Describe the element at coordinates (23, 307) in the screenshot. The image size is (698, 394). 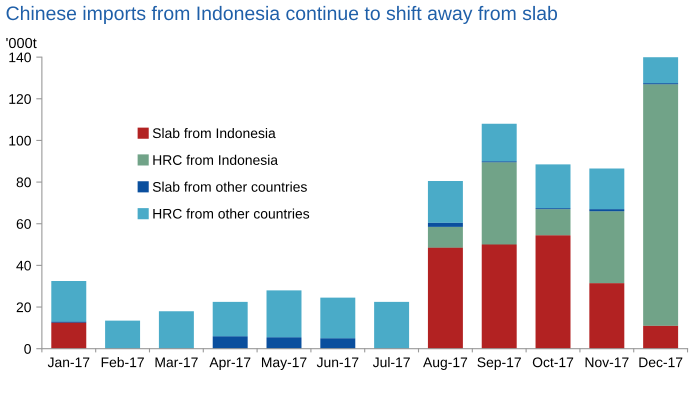
I see `y-tick-label: 20` at that location.